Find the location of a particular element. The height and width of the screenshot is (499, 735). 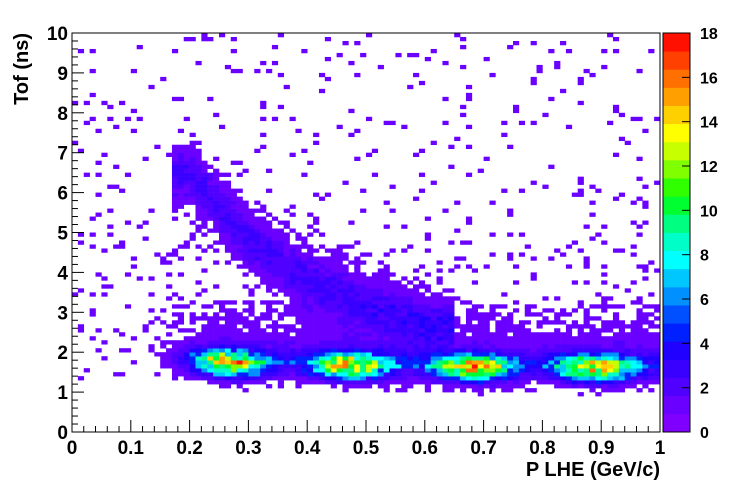

x-tick-label: 0.7 is located at coordinates (483, 448).